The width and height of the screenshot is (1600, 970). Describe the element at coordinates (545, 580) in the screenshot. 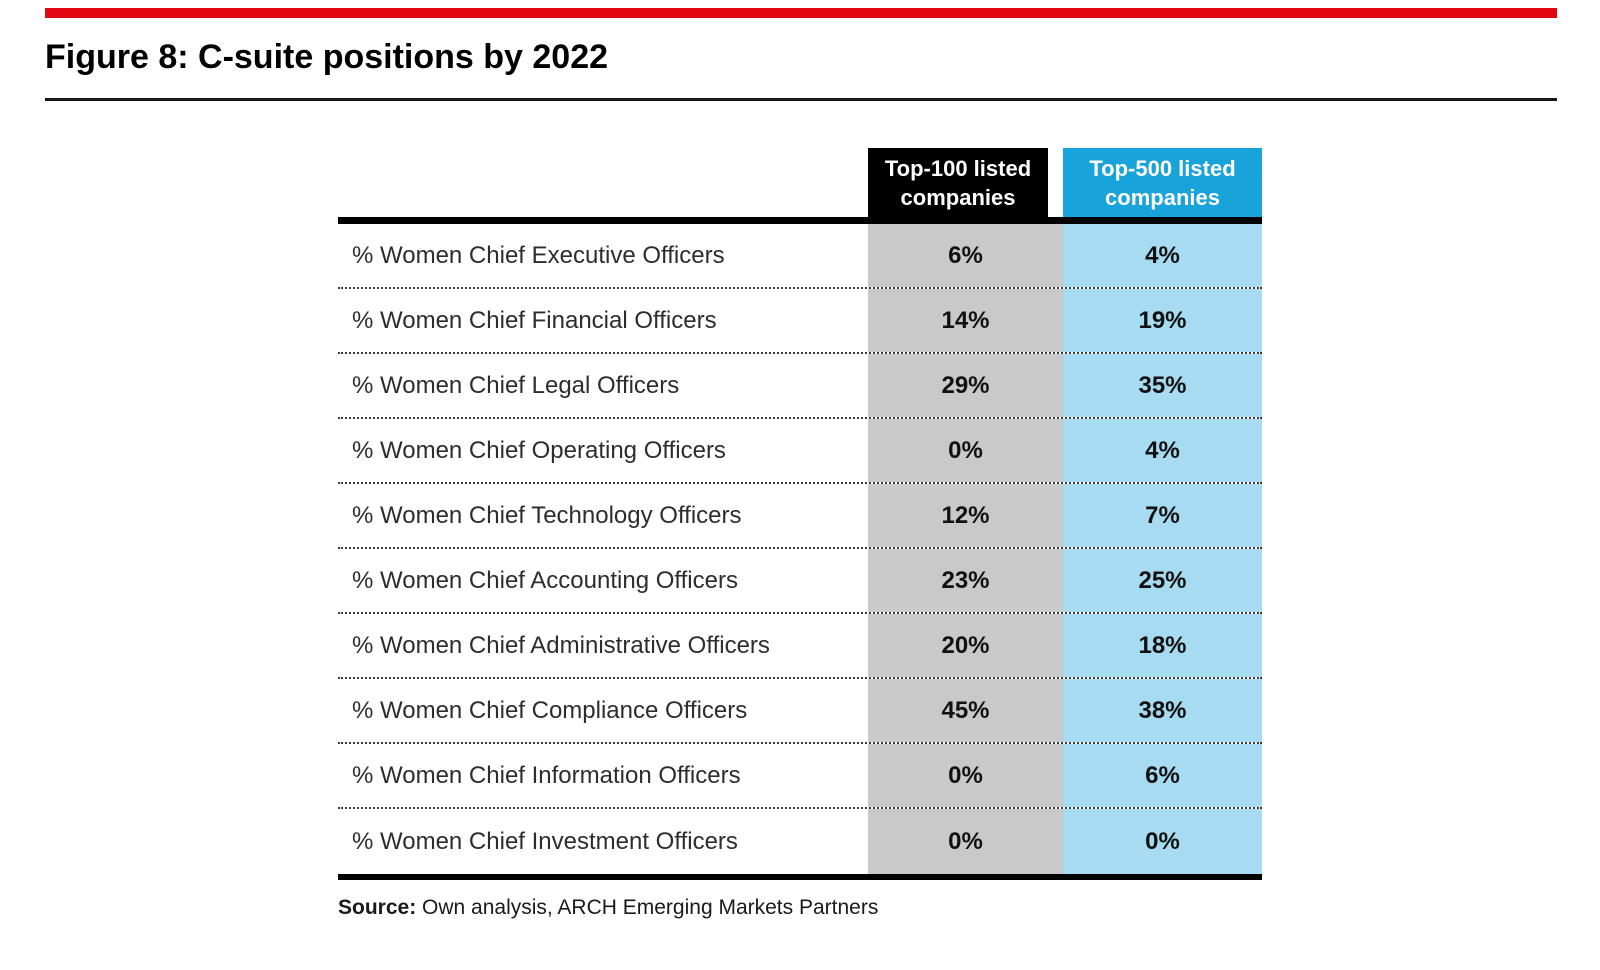

I see `row-label: % Women Chief Accounting Officers` at that location.